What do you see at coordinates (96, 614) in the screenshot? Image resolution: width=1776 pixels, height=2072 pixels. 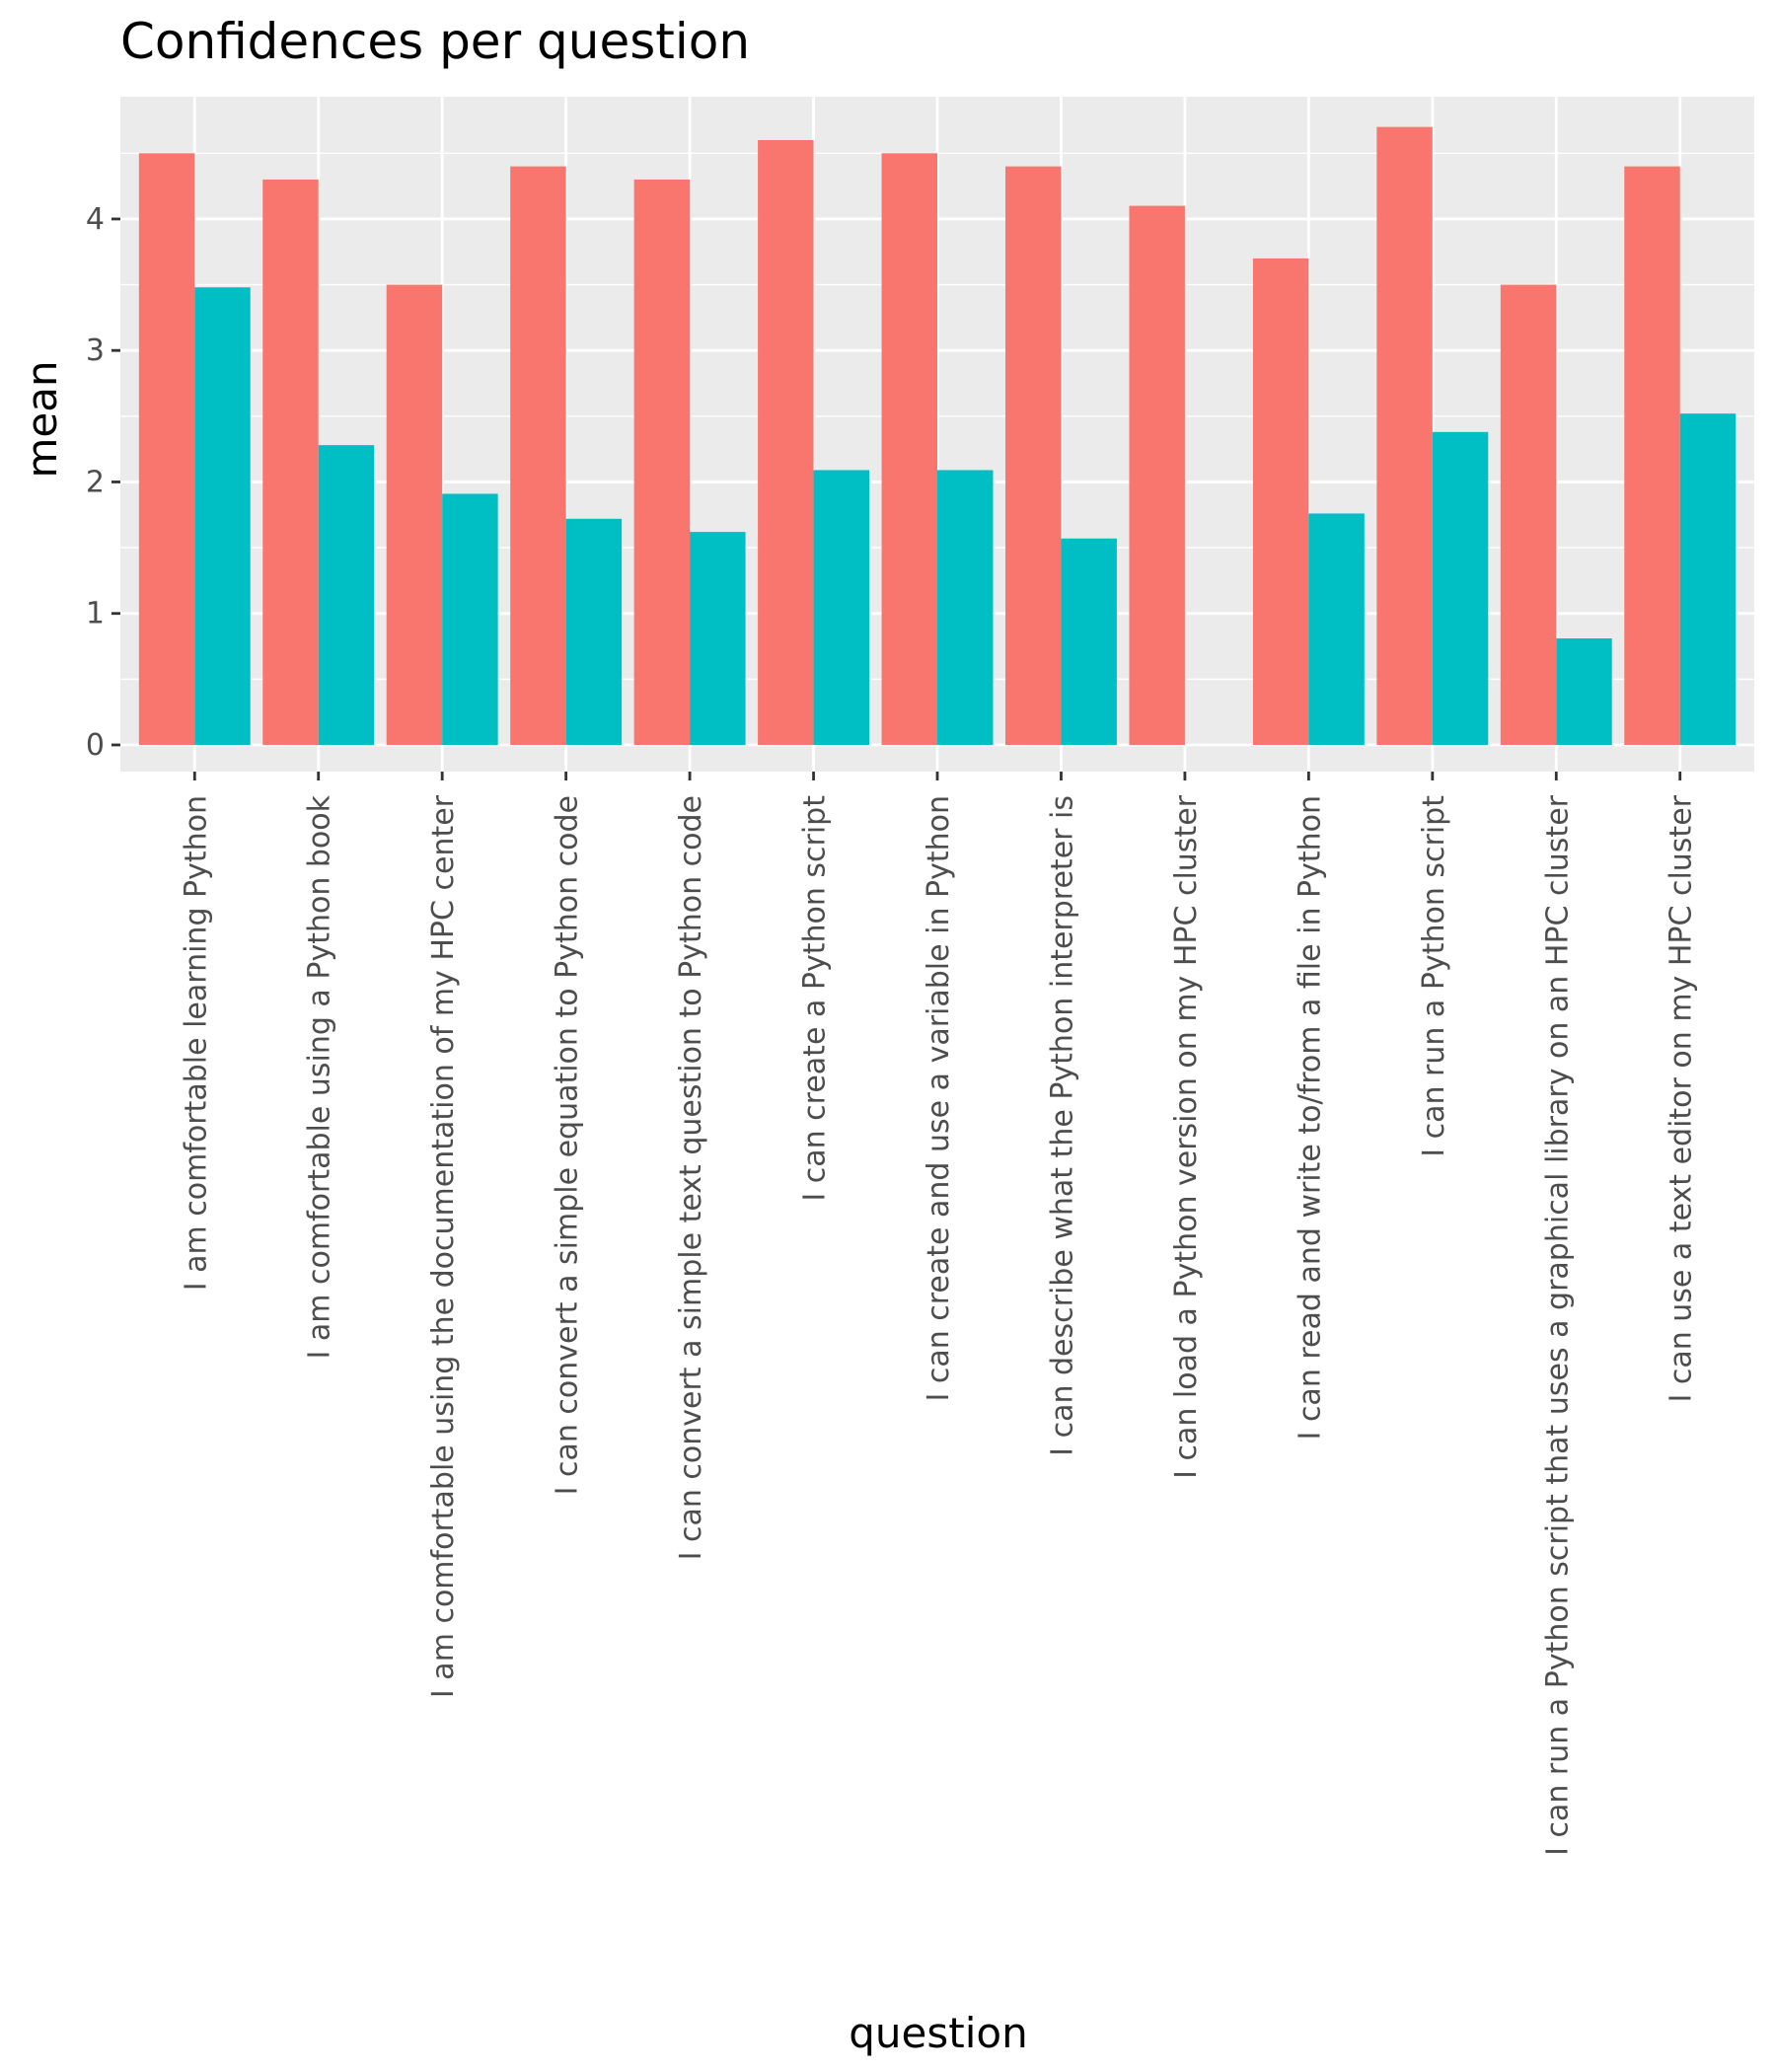 I see `y-tick-label: 1` at bounding box center [96, 614].